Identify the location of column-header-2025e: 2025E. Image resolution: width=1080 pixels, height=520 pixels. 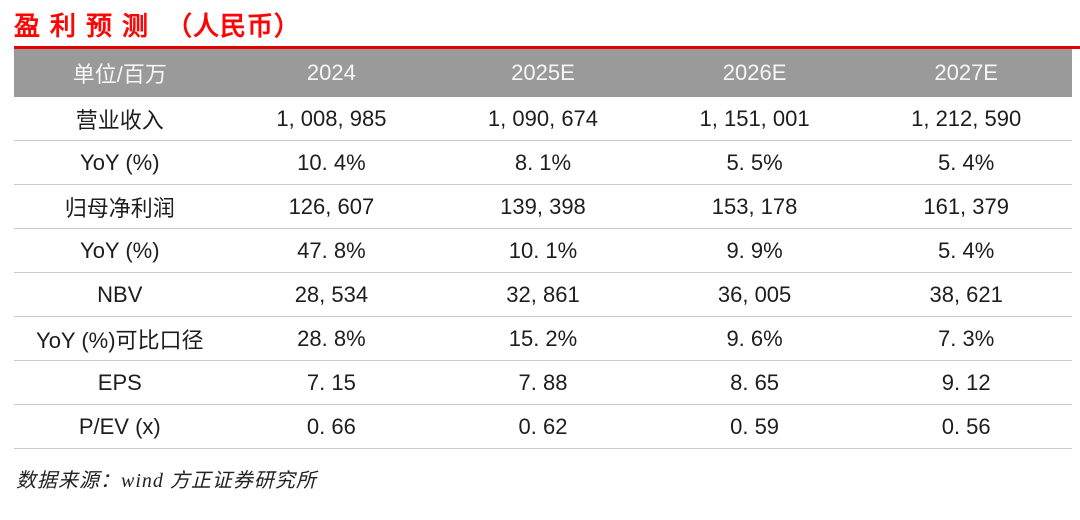
(543, 72).